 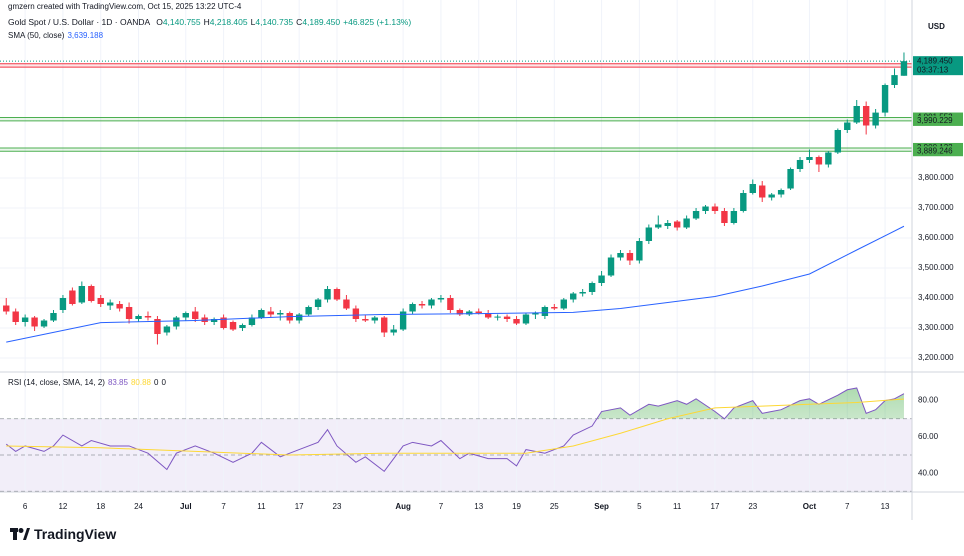 I want to click on x-tick-label: 24, so click(x=138, y=506).